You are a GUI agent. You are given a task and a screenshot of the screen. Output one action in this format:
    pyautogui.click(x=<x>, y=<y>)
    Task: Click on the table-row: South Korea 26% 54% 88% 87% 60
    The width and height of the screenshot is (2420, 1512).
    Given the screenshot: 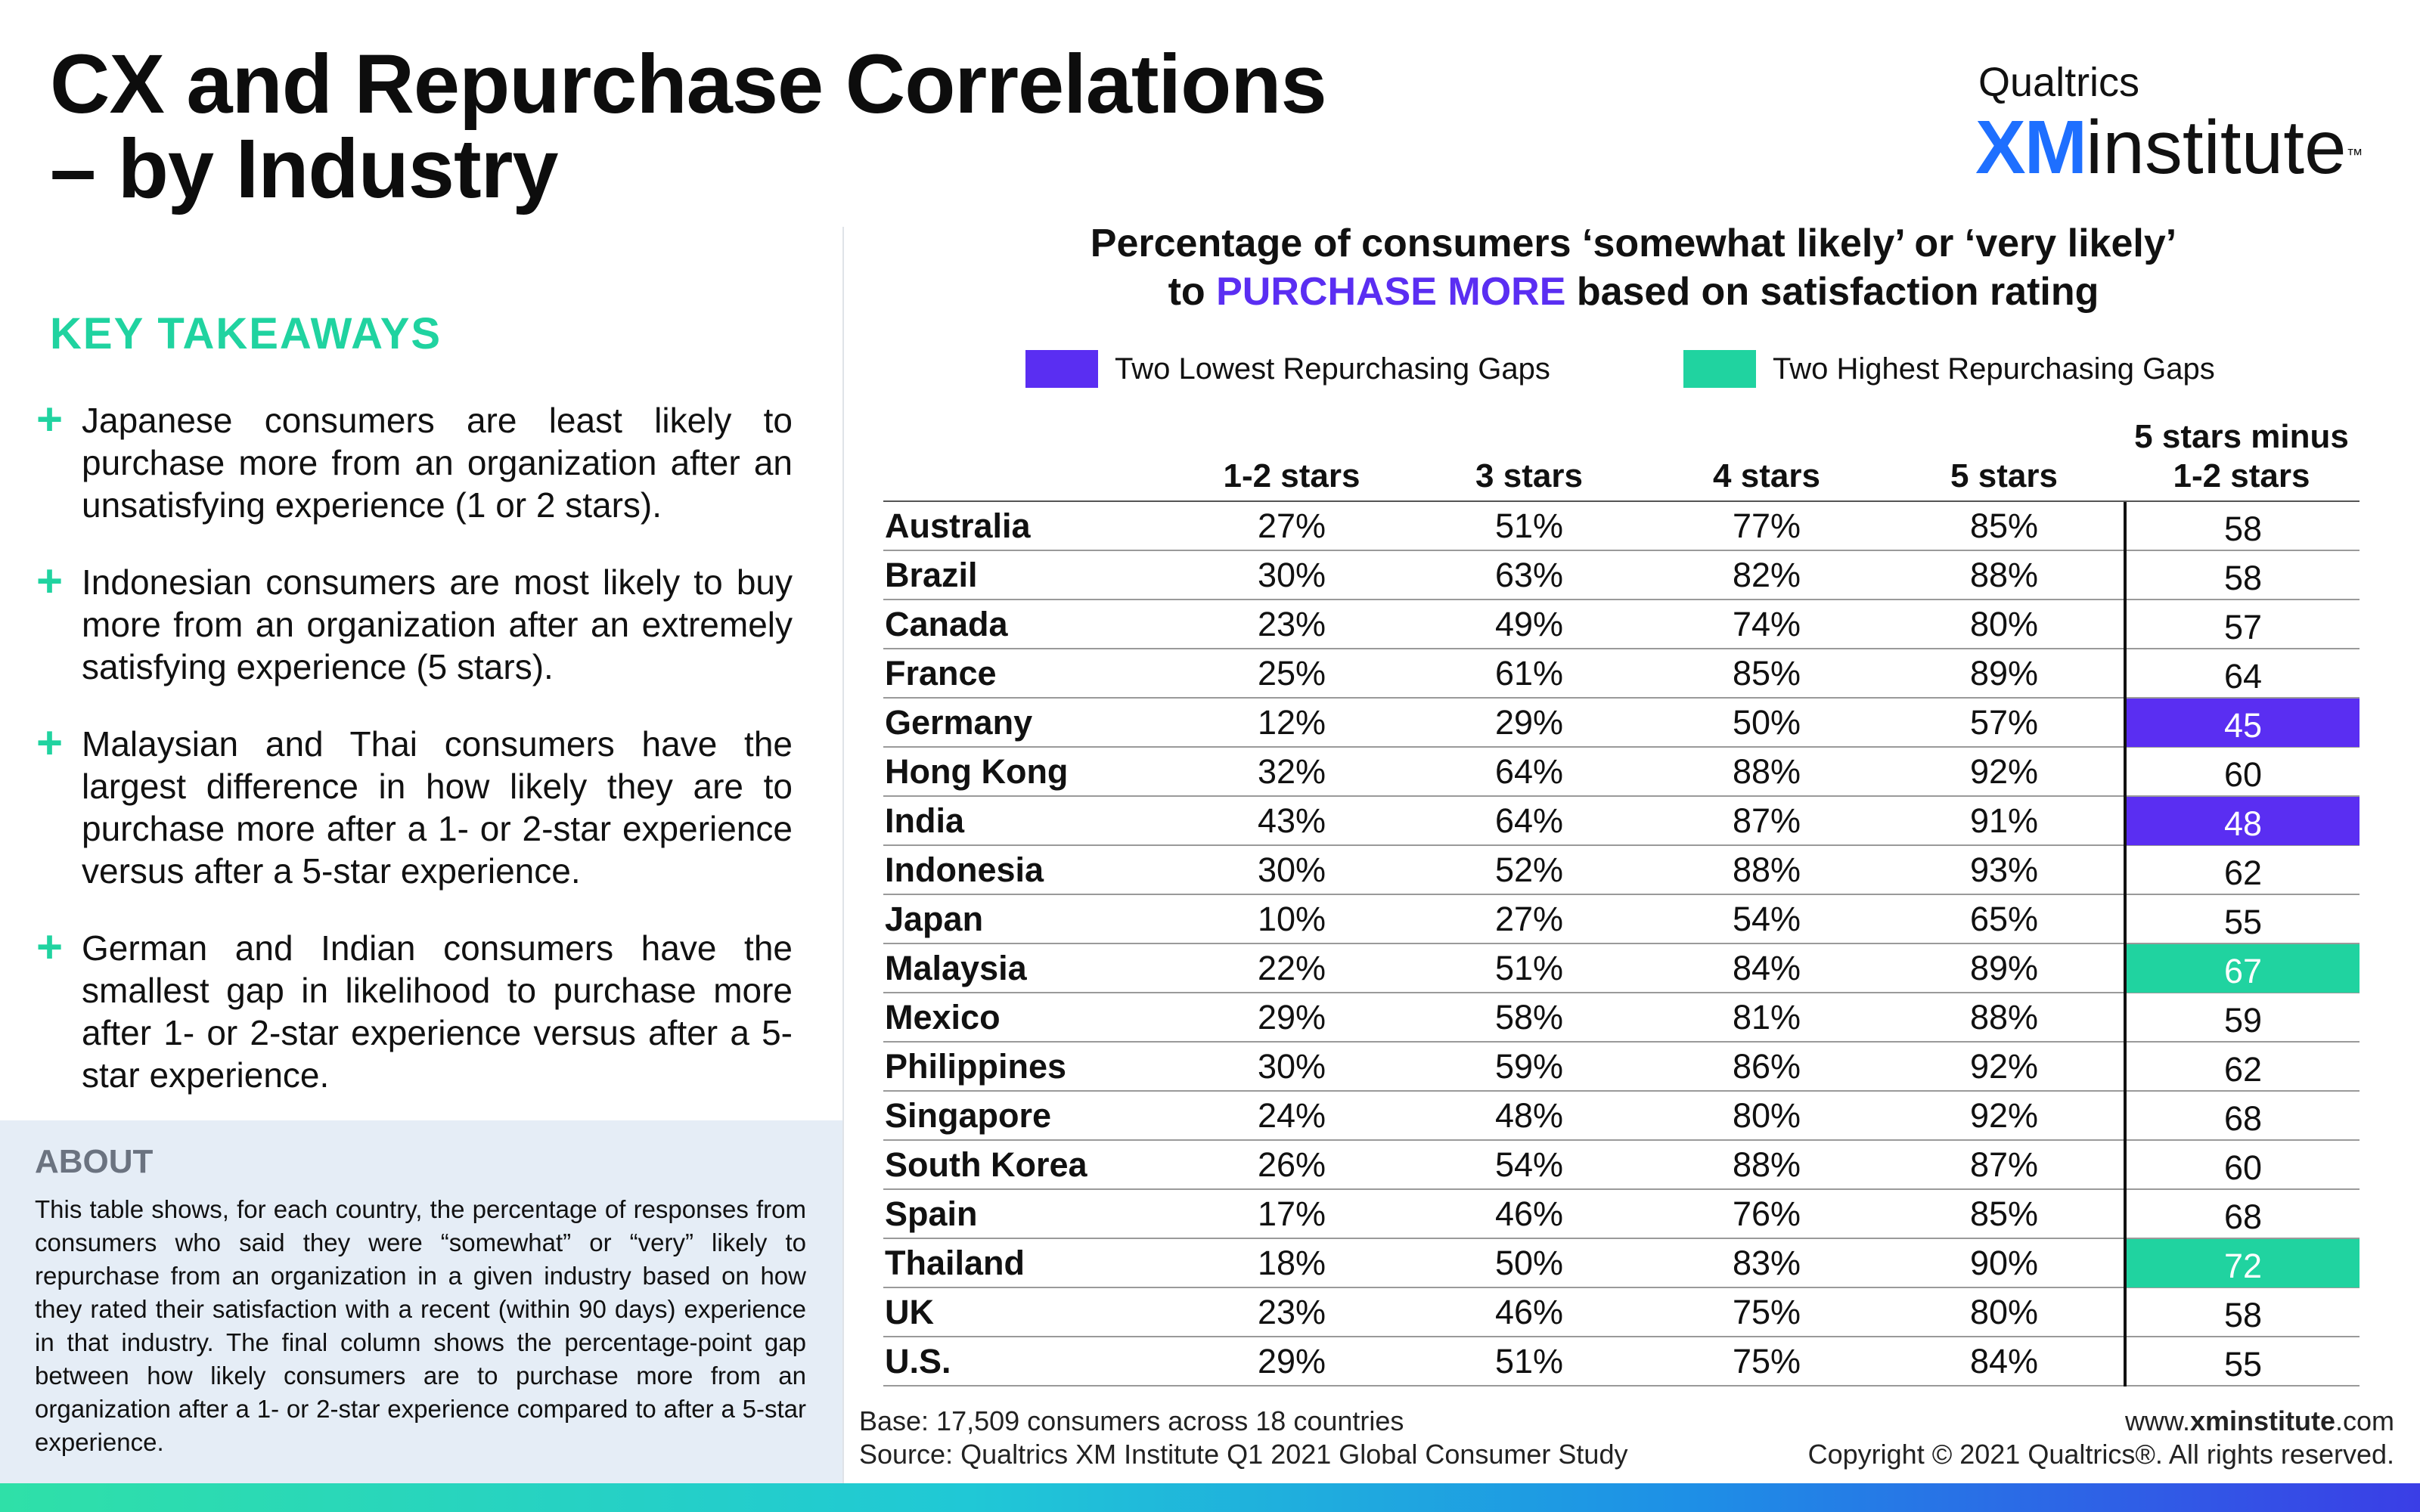 What is the action you would take?
    pyautogui.click(x=1622, y=1165)
    